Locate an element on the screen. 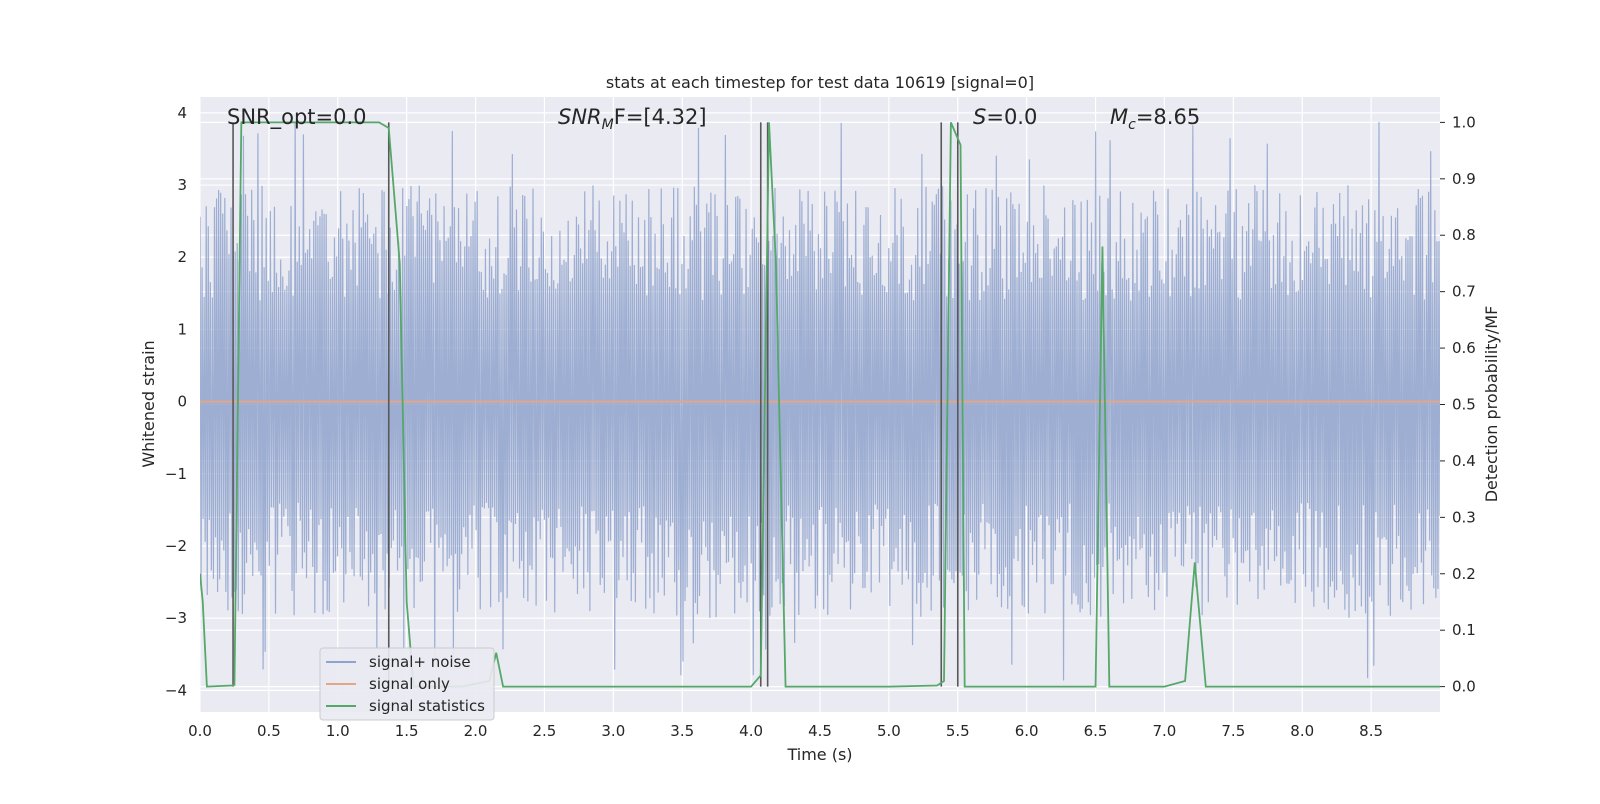 This screenshot has height=804, width=1600. y-right-tick-label: 0.2 is located at coordinates (1464, 574).